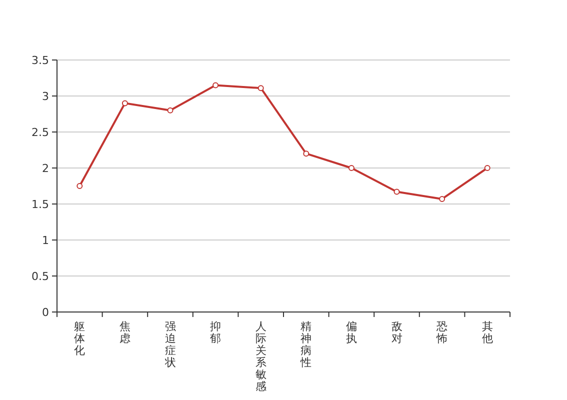  I want to click on y-tick-label: 2.5, so click(40, 132).